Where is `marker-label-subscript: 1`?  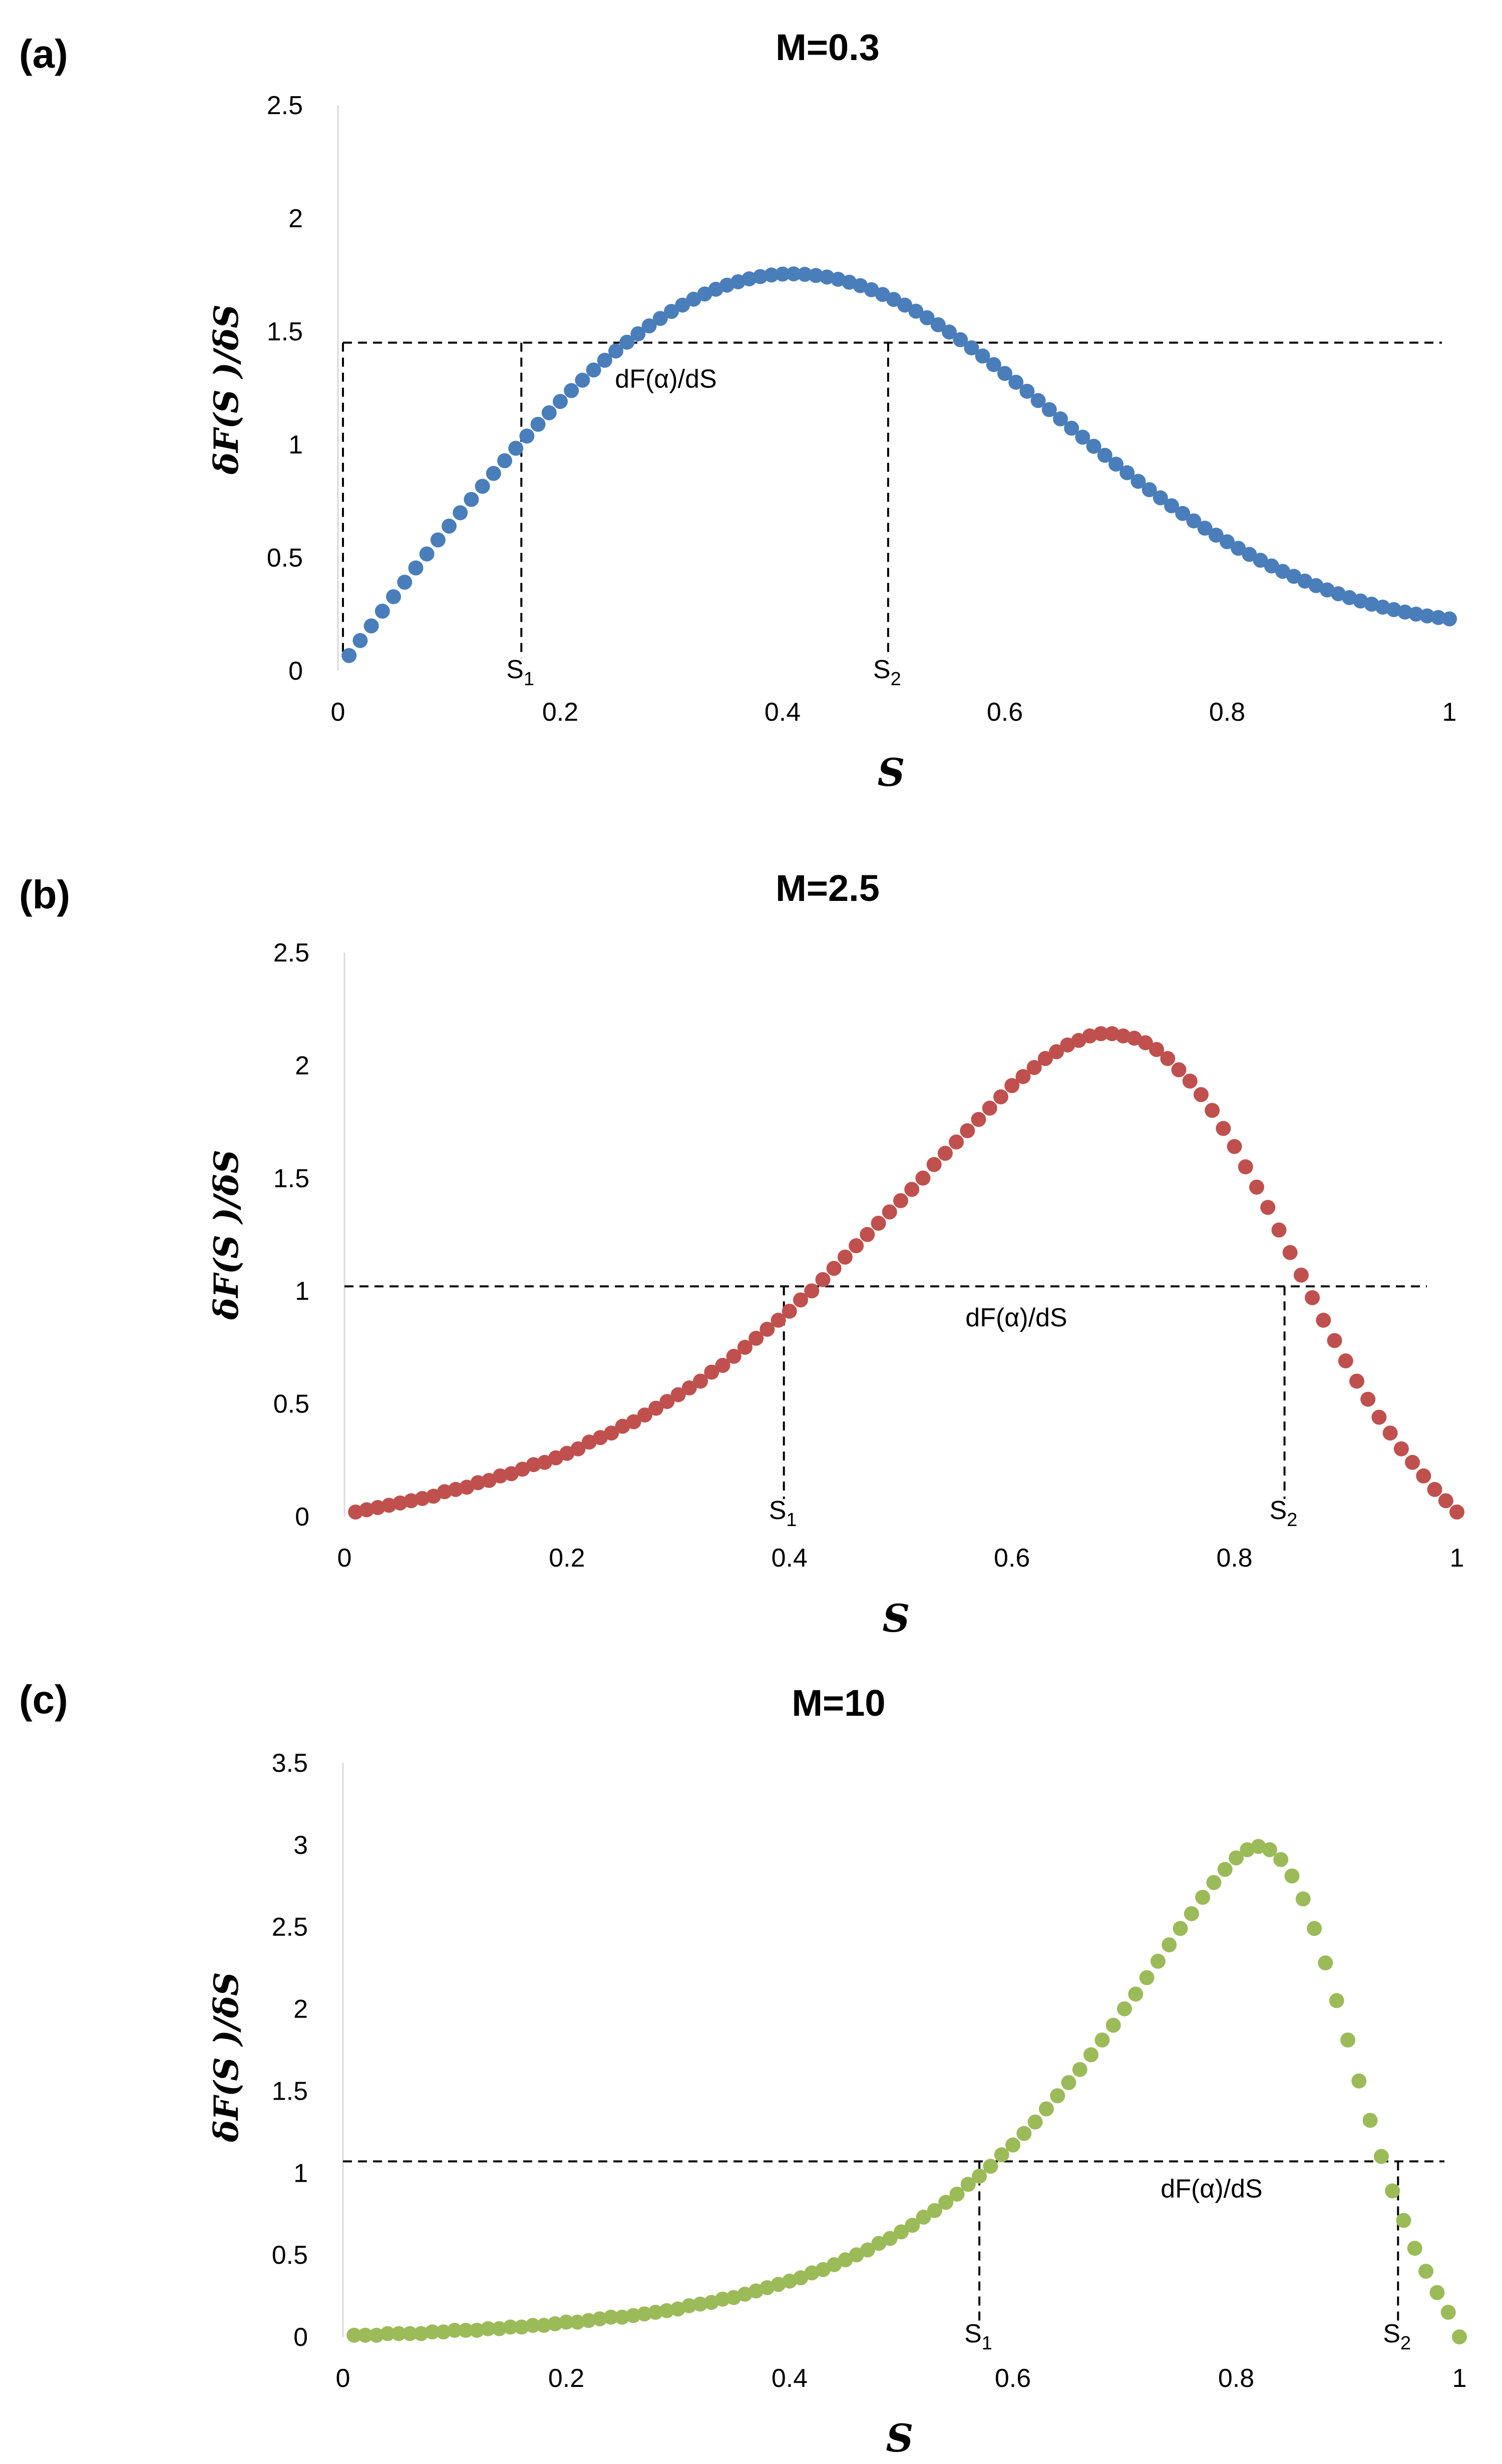
marker-label-subscript: 1 is located at coordinates (529, 679).